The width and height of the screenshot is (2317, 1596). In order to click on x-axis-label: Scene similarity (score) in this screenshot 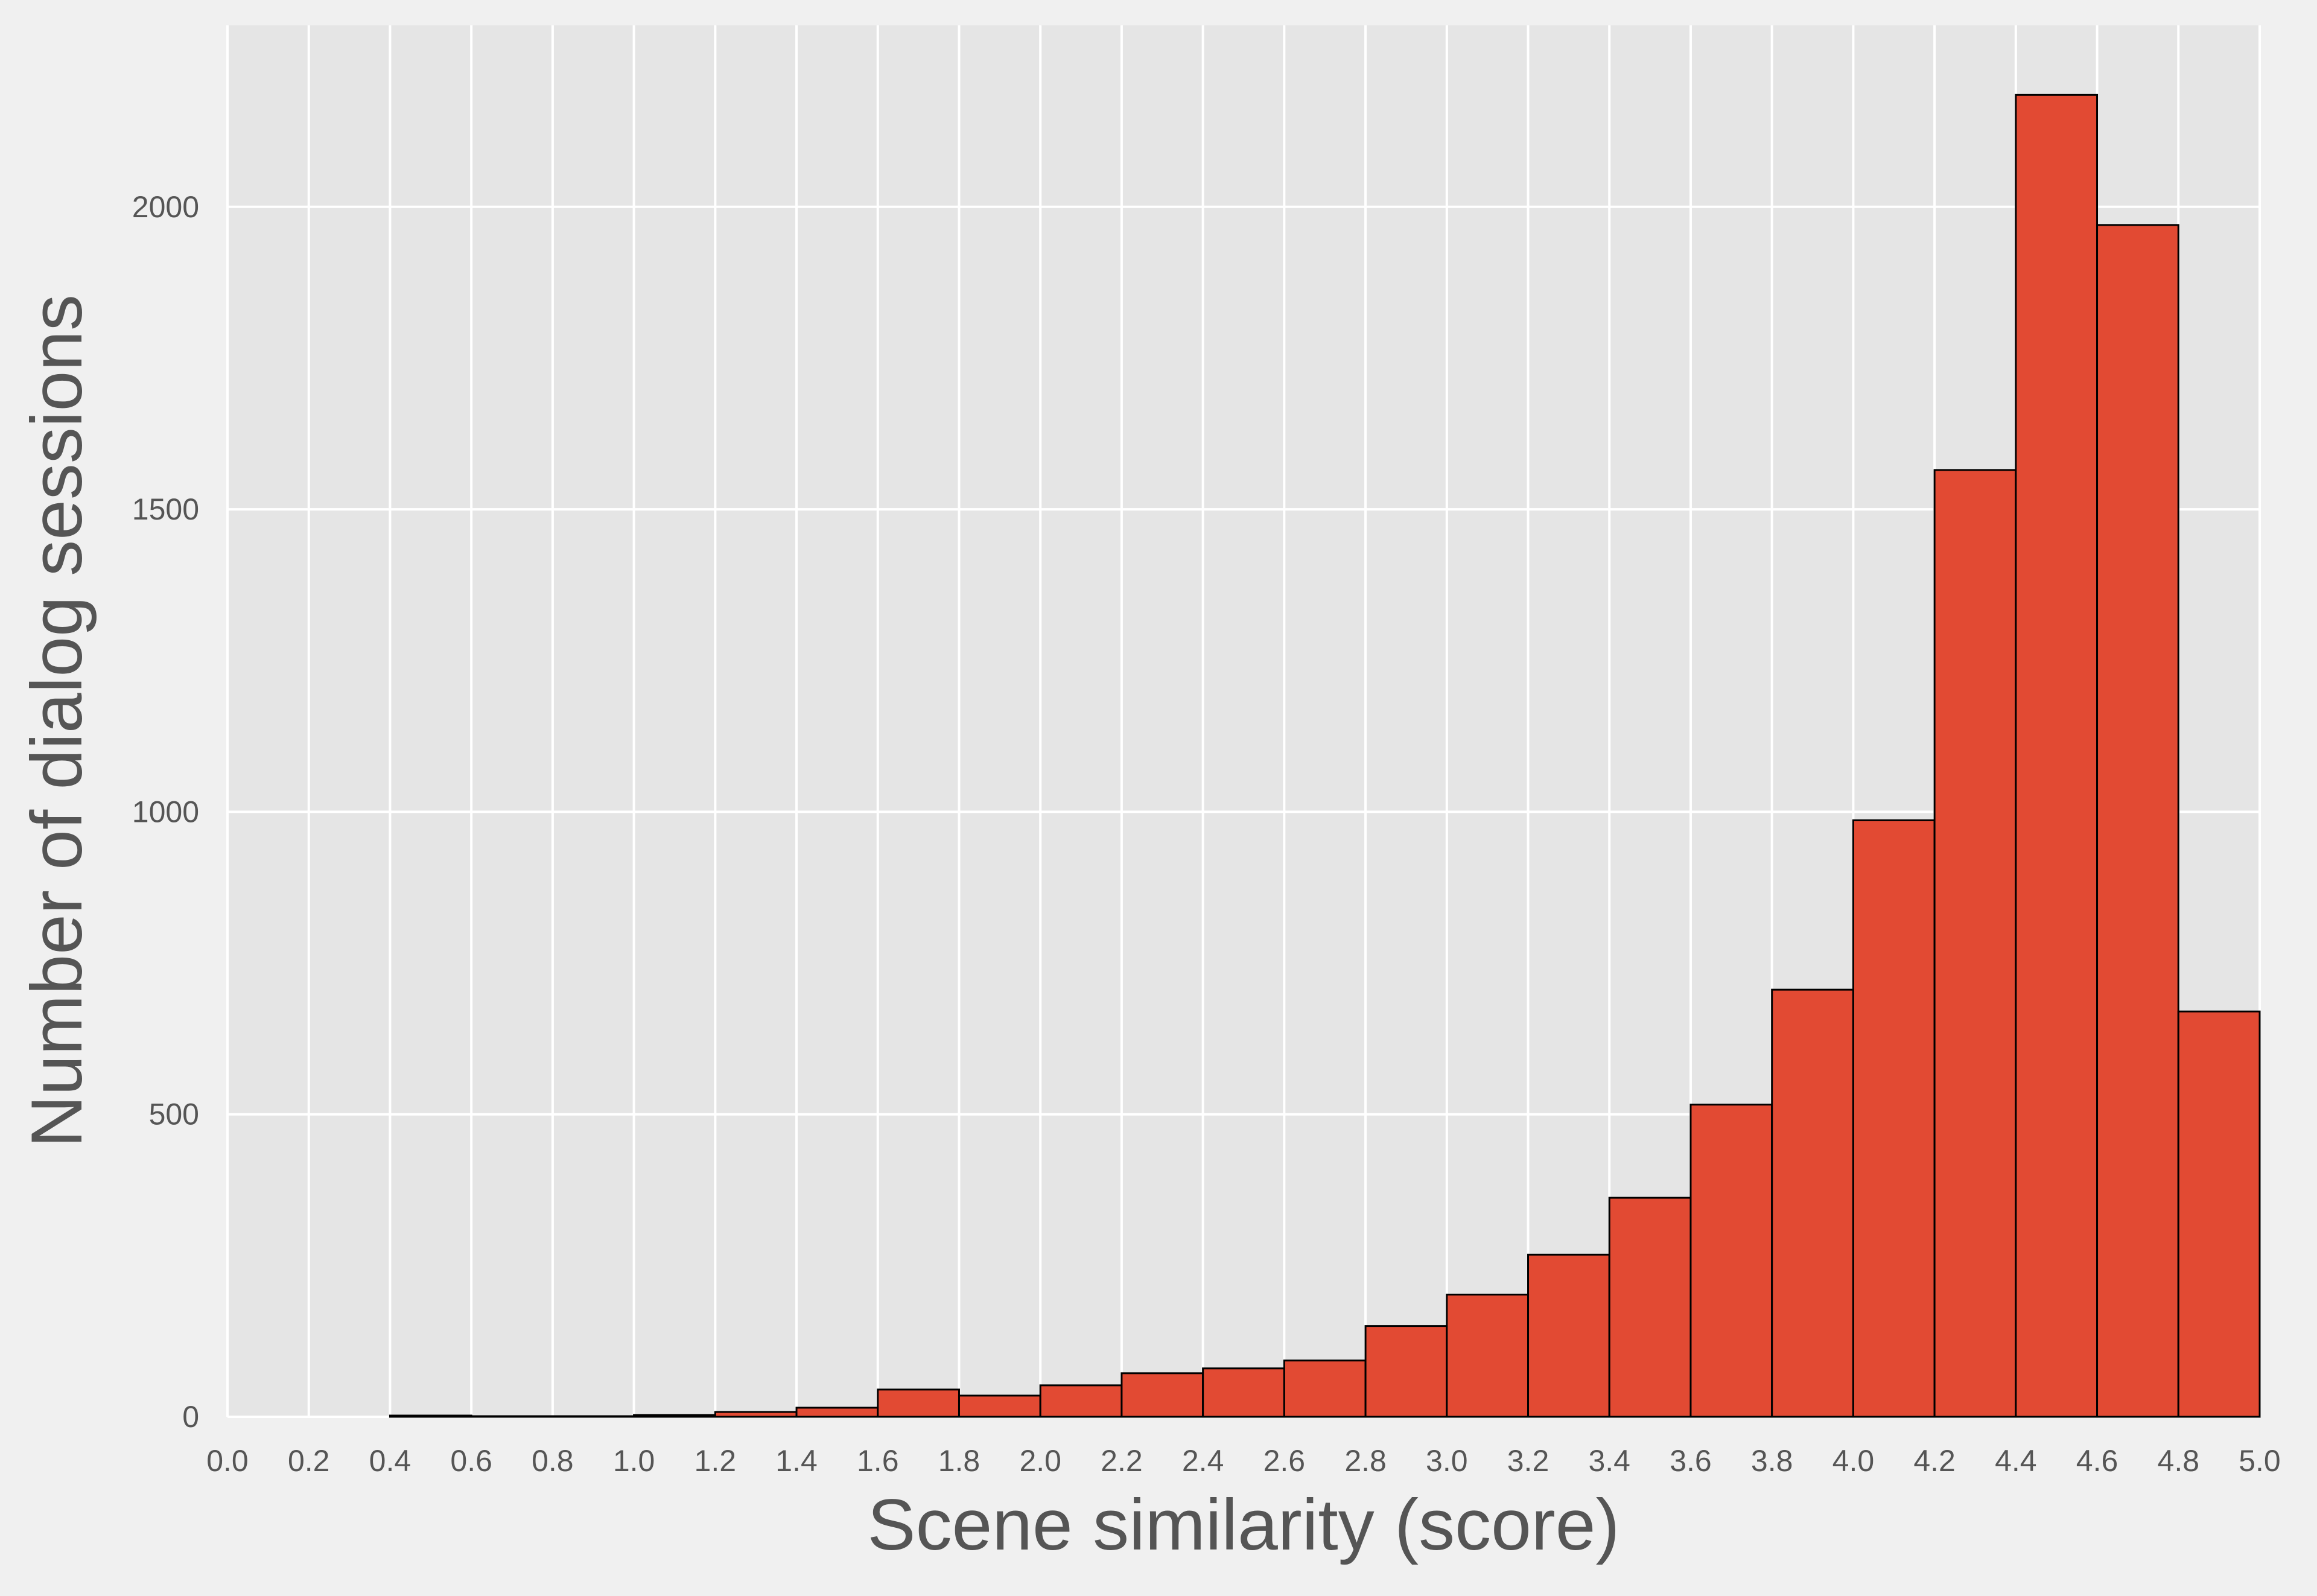, I will do `click(1244, 1524)`.